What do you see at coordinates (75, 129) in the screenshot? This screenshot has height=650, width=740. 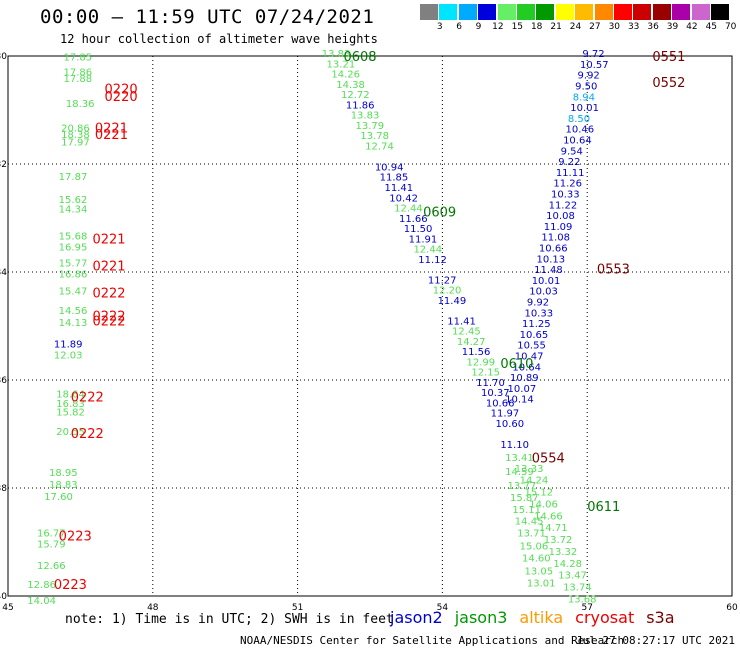 I see `swh-value: 20.86` at bounding box center [75, 129].